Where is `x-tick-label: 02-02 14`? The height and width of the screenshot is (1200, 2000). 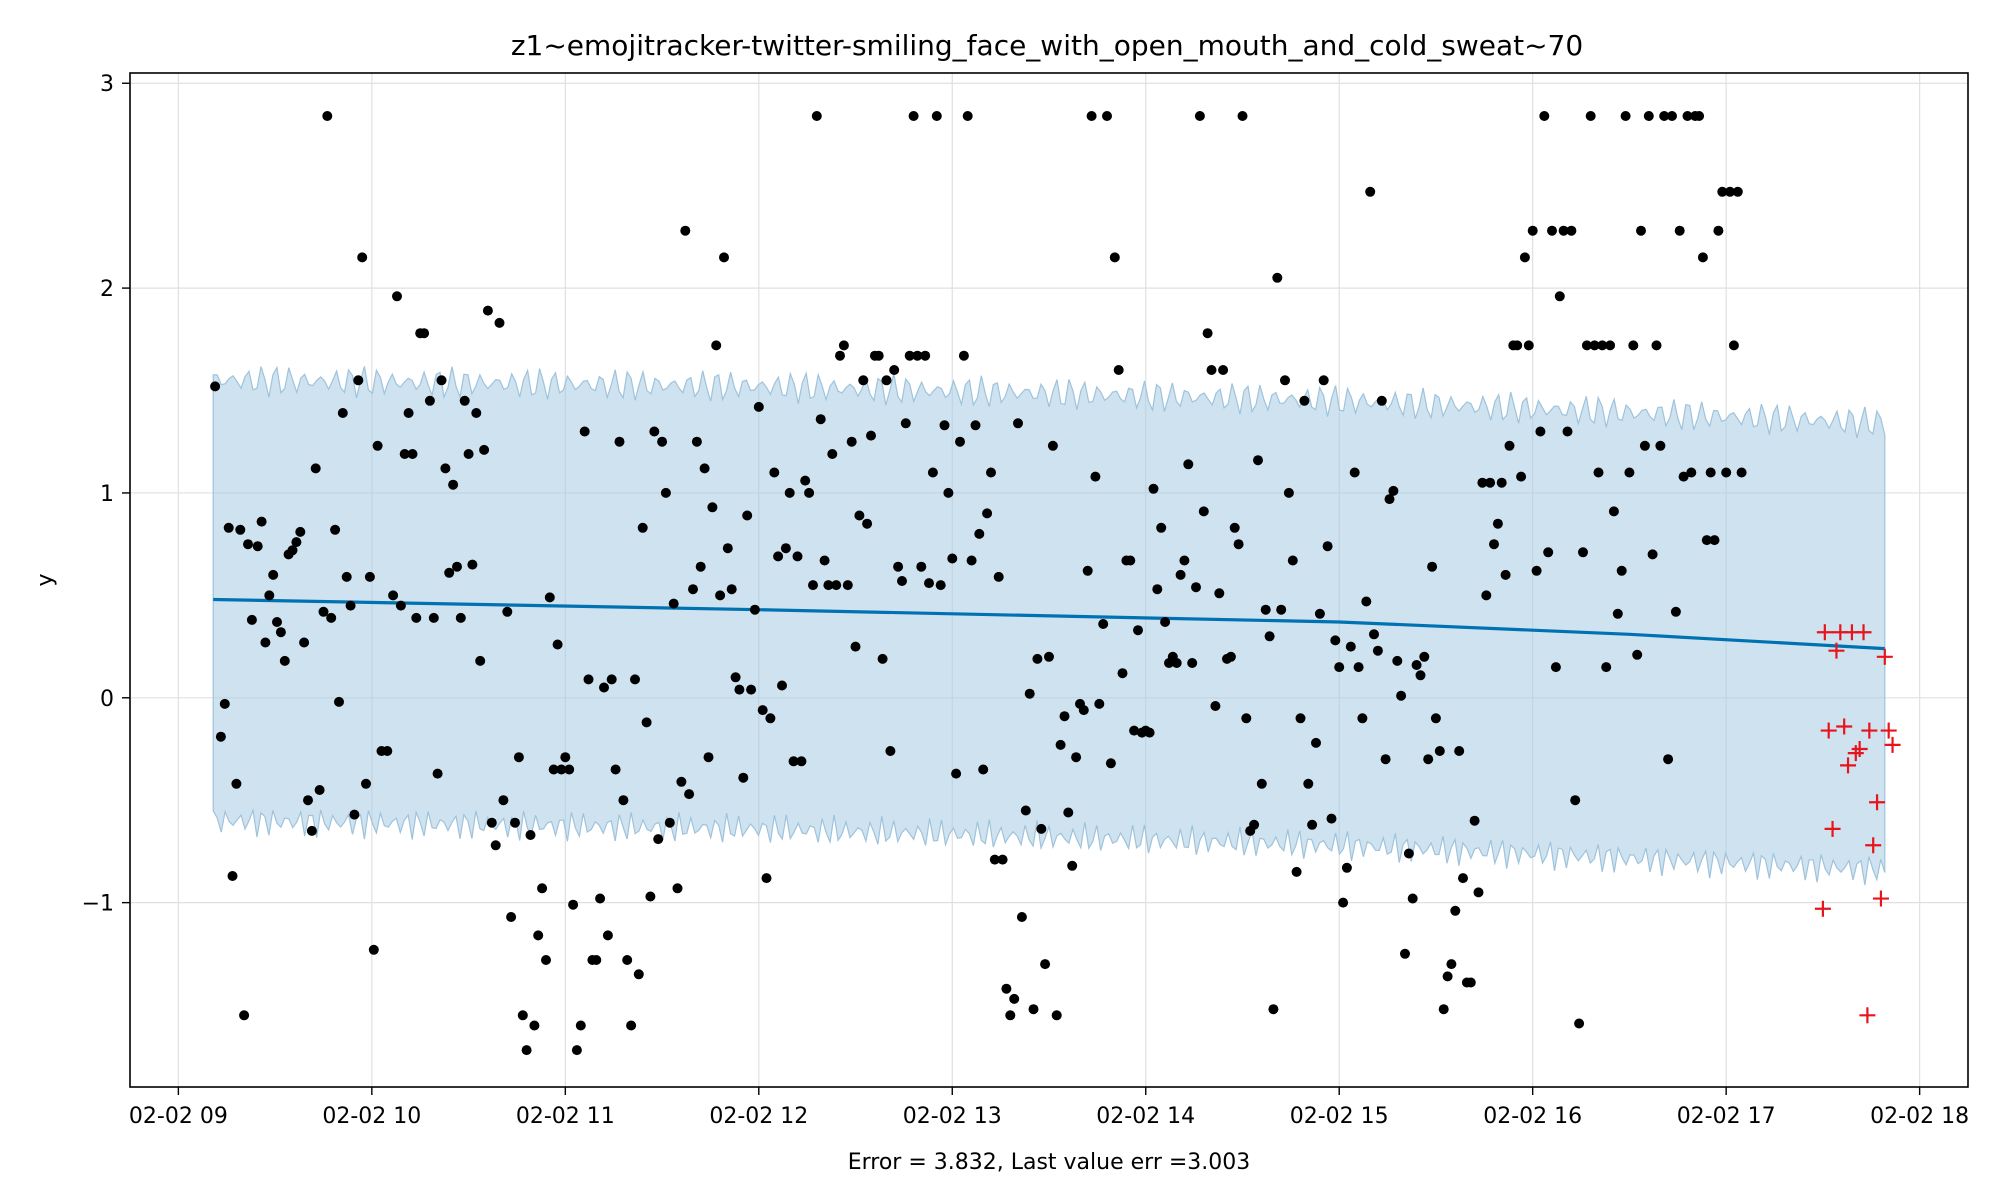 x-tick-label: 02-02 14 is located at coordinates (1145, 1116).